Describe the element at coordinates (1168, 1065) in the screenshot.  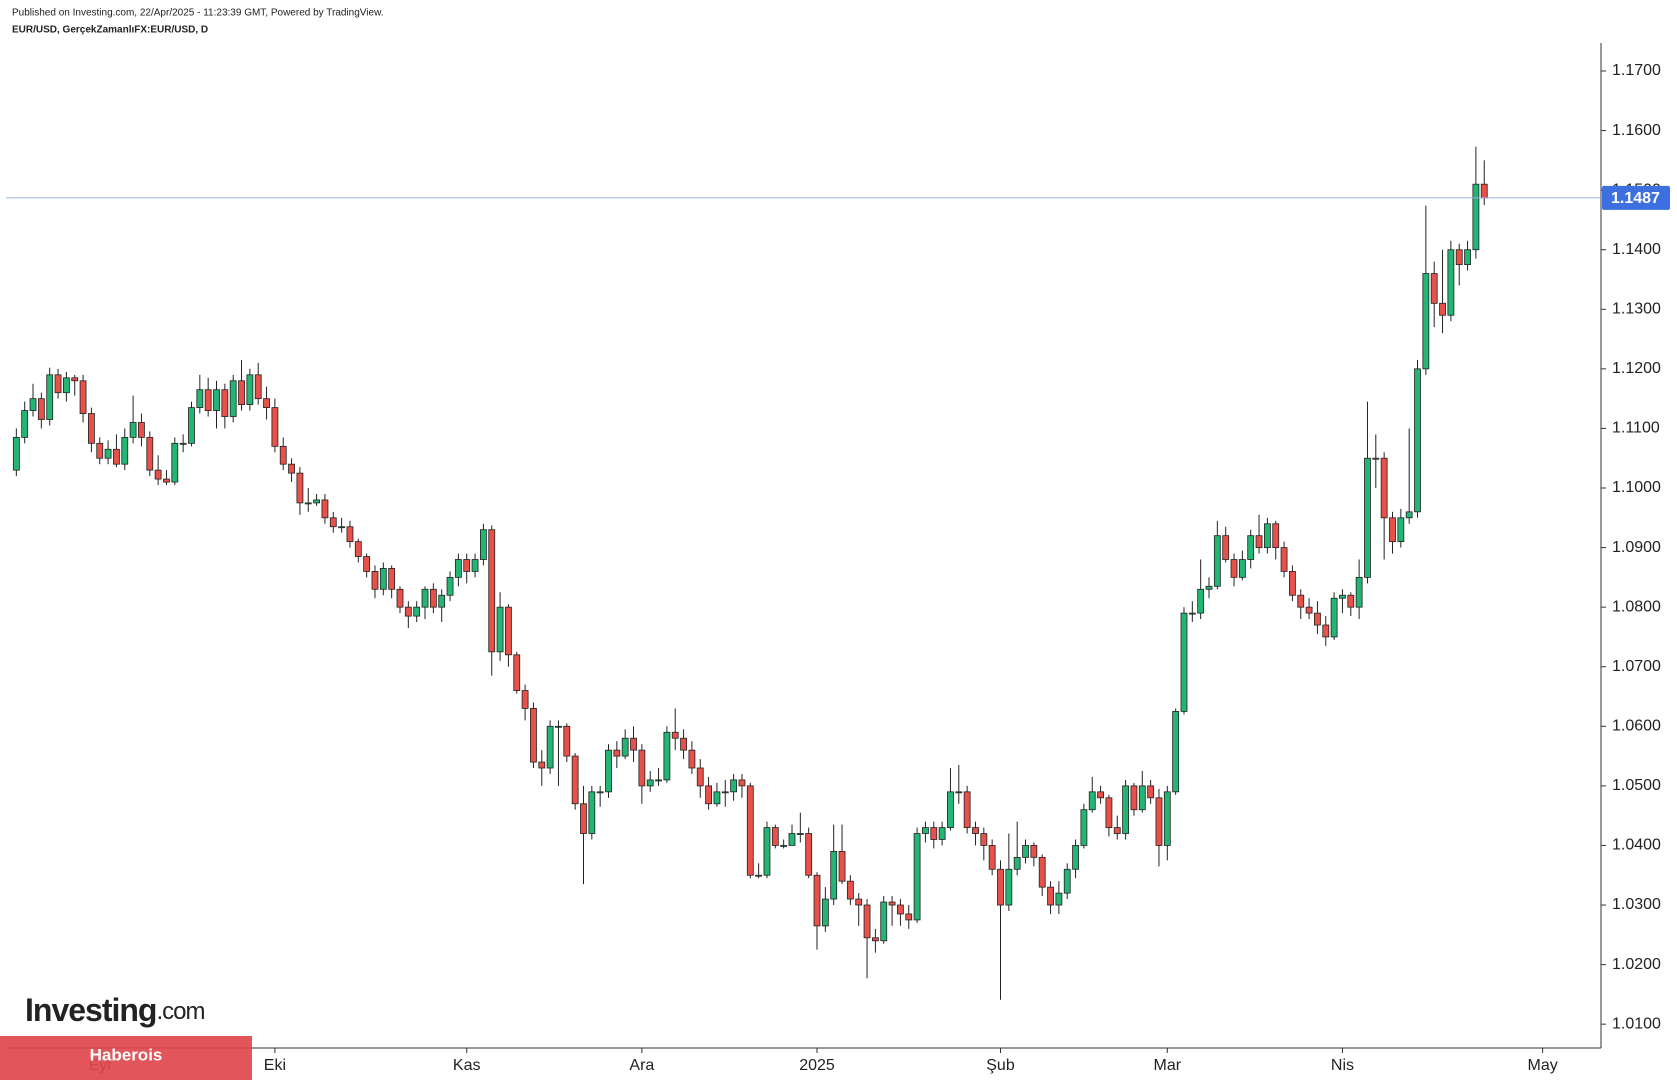
I see `x-tick-label: Mar` at that location.